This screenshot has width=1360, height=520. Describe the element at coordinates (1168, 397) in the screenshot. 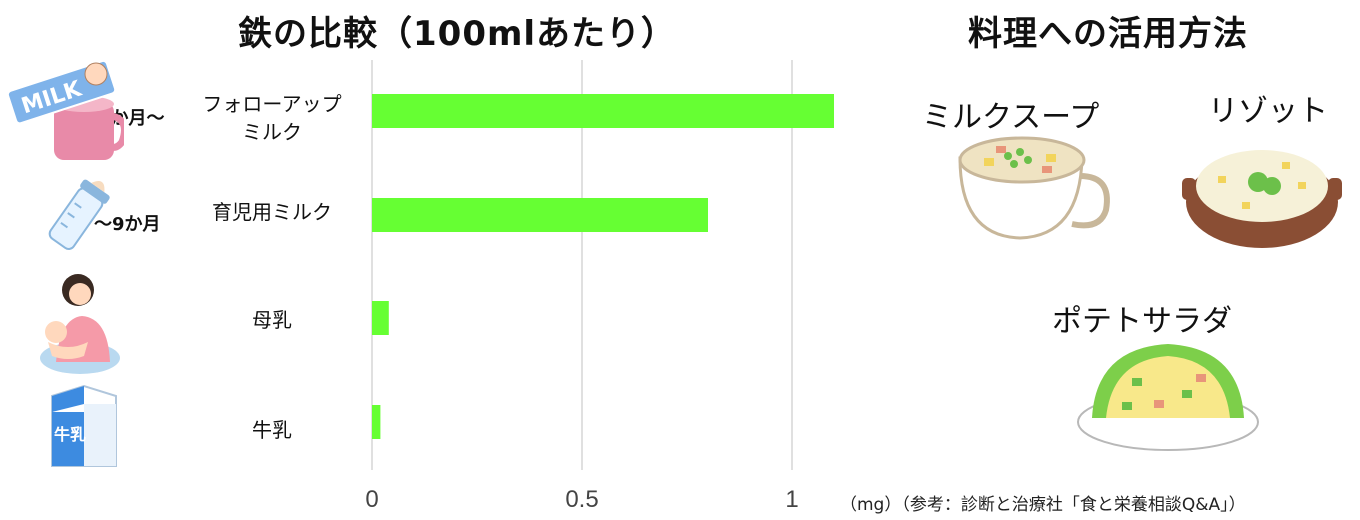

I see `potato-salad-icon` at that location.